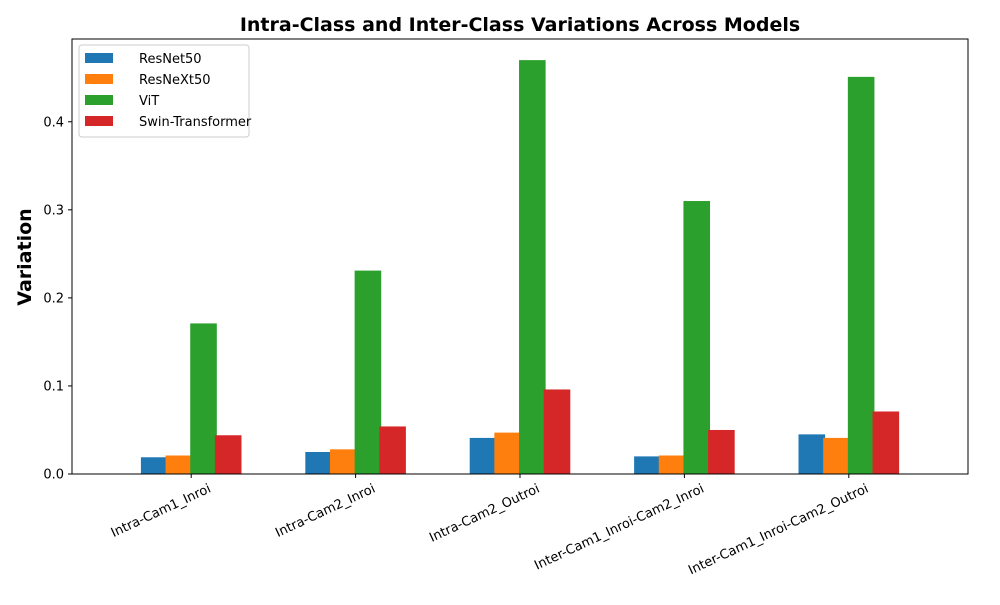 Image resolution: width=1000 pixels, height=605 pixels. I want to click on y-tick-label: 0.4, so click(53, 122).